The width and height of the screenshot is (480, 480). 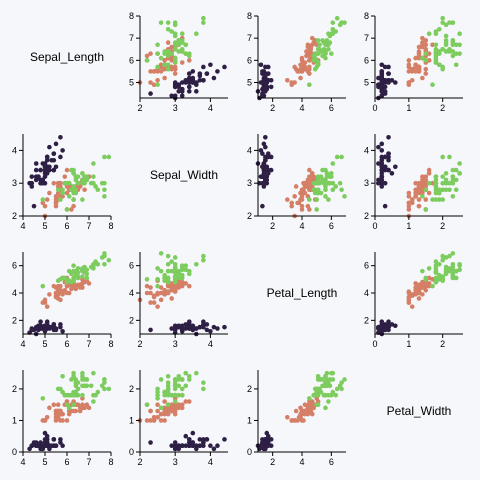 I want to click on y-tick-label: 5, so click(x=131, y=82).